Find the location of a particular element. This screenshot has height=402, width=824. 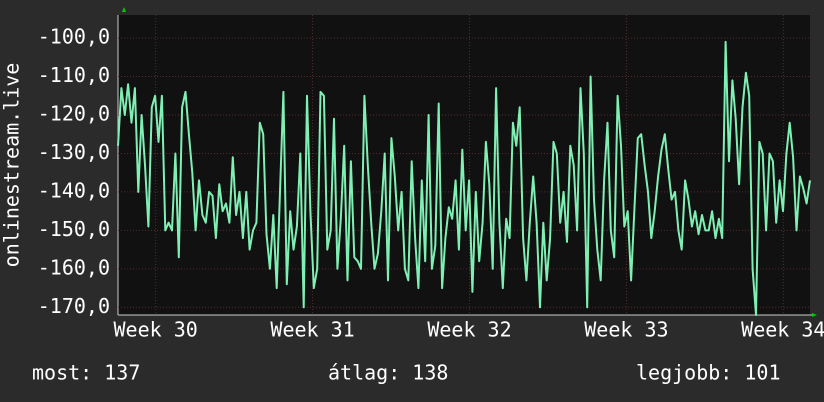

x-tick-label: Week 30 is located at coordinates (156, 330).